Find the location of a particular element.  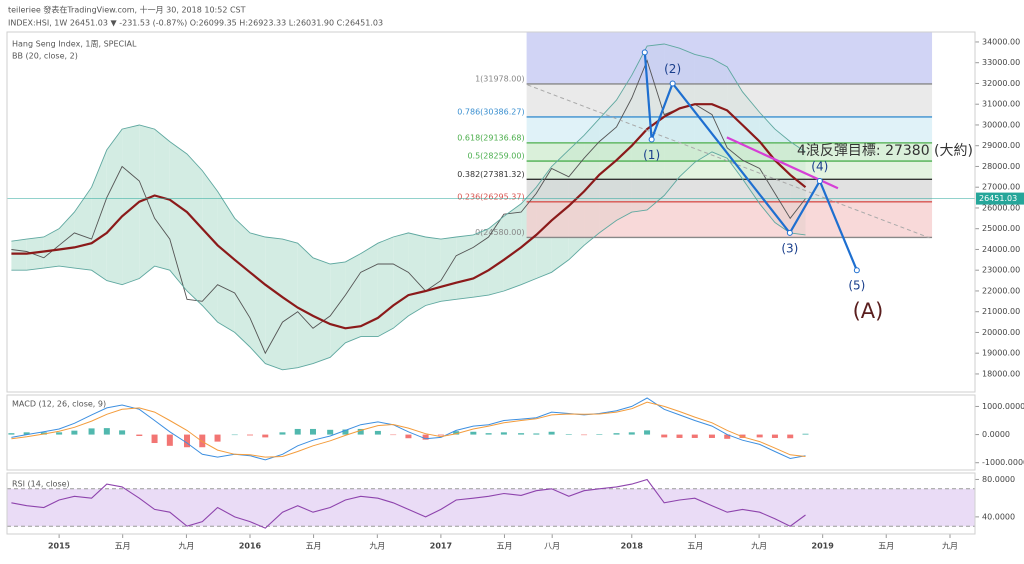

main-subtitle: BB (20, close, 2) is located at coordinates (45, 56).